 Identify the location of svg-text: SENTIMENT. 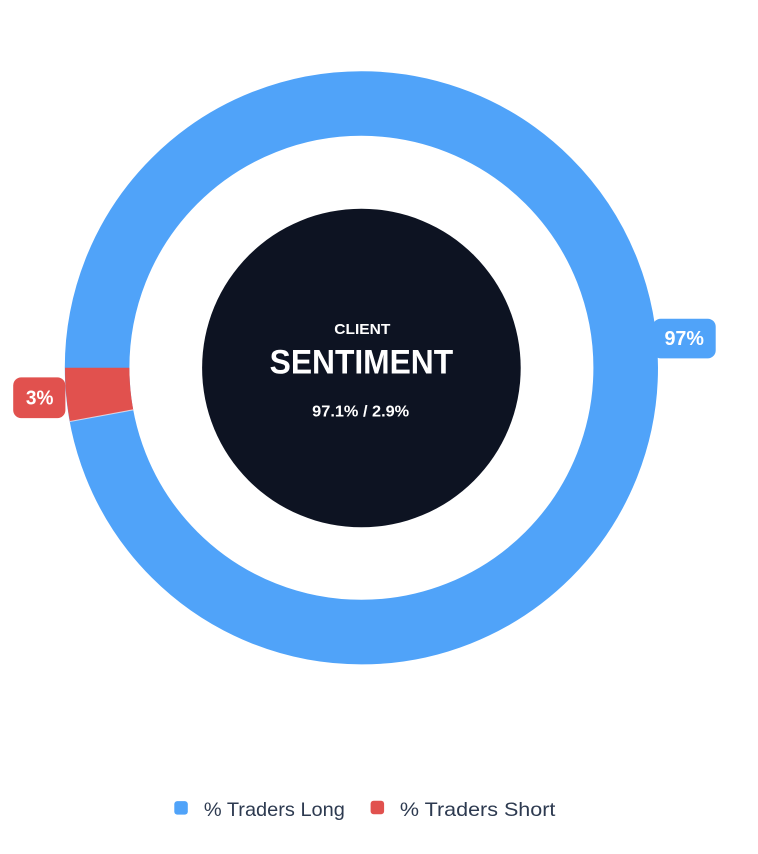
(362, 363).